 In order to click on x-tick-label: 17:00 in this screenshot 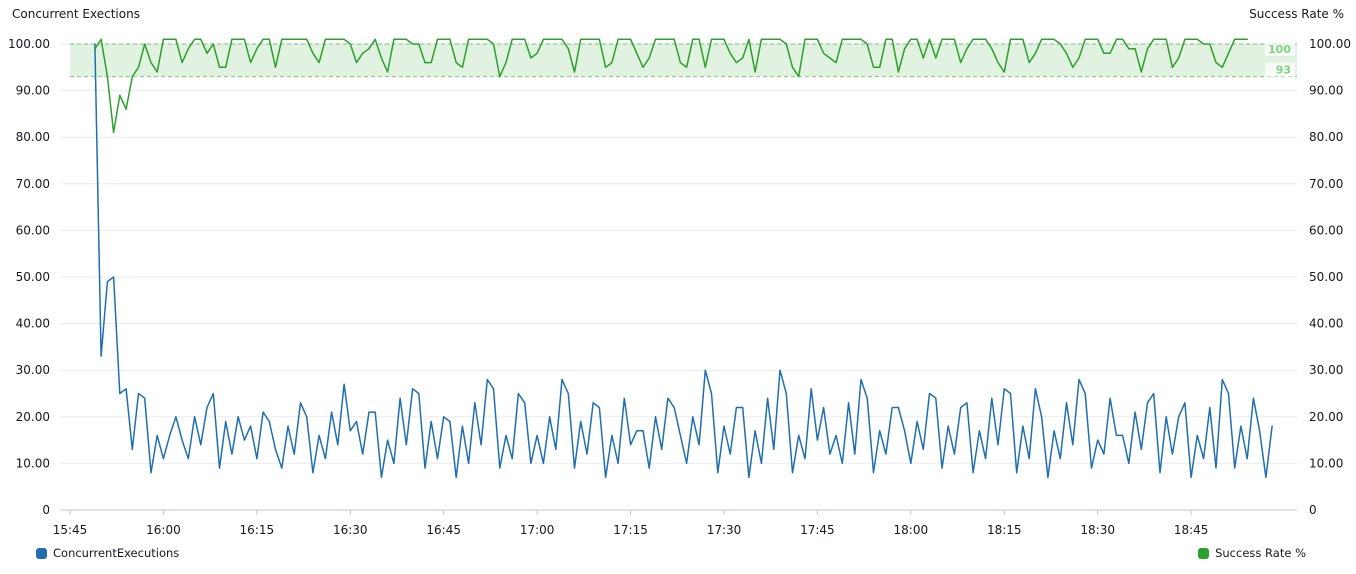, I will do `click(537, 530)`.